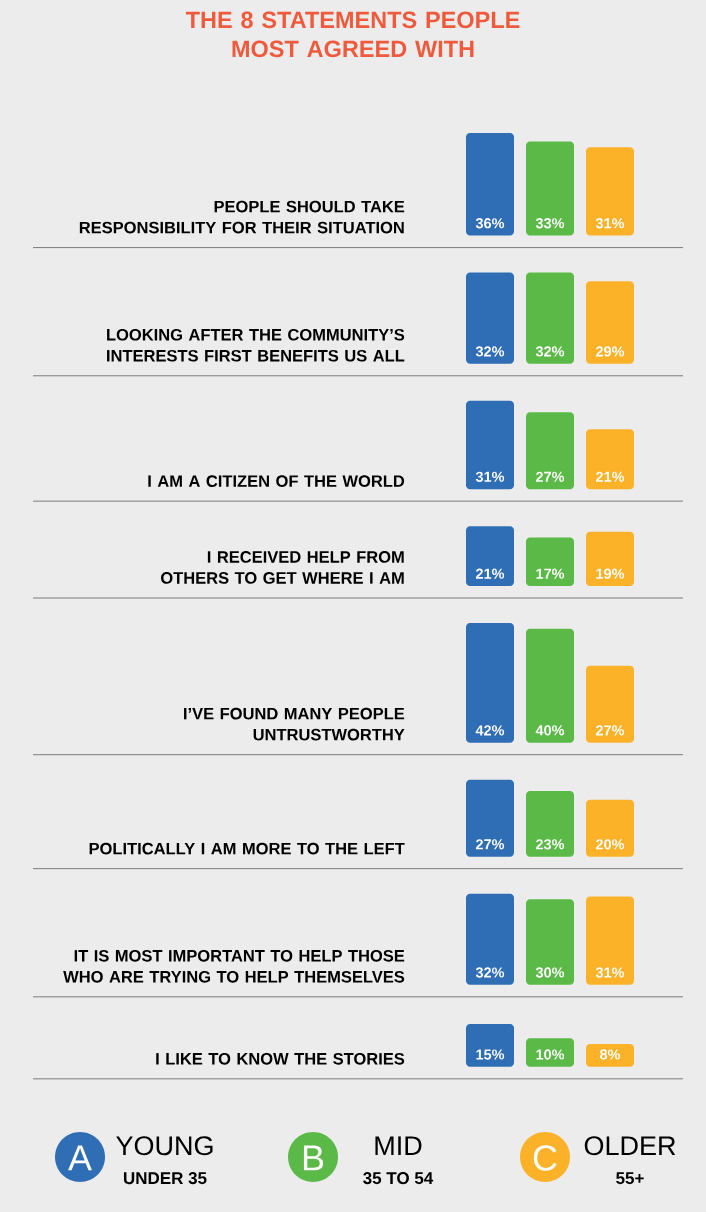 The width and height of the screenshot is (706, 1212). I want to click on data-label: 15%, so click(490, 1054).